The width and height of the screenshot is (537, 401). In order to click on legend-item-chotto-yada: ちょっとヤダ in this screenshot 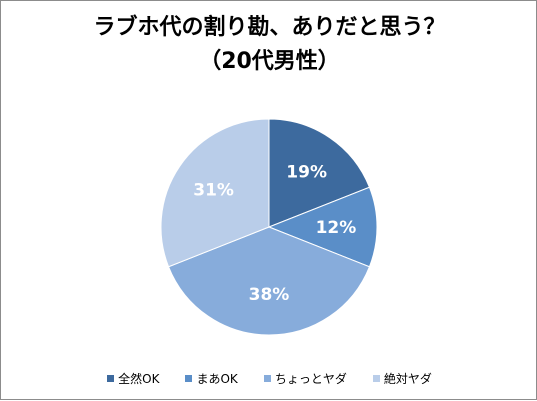, I will do `click(305, 378)`.